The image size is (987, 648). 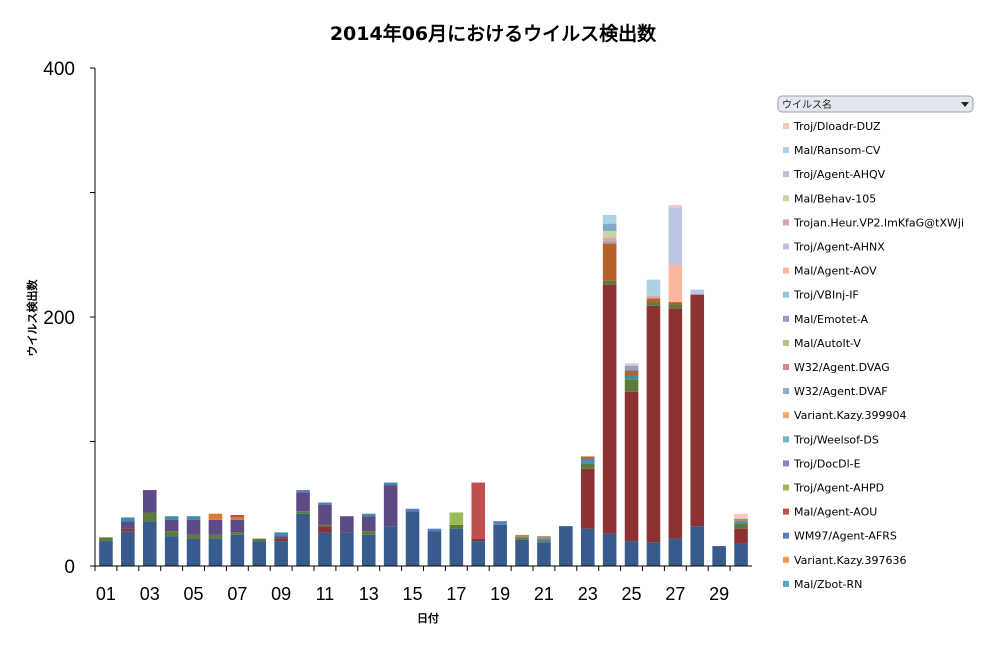 I want to click on bar-segment-day-25-s0, so click(x=631, y=553).